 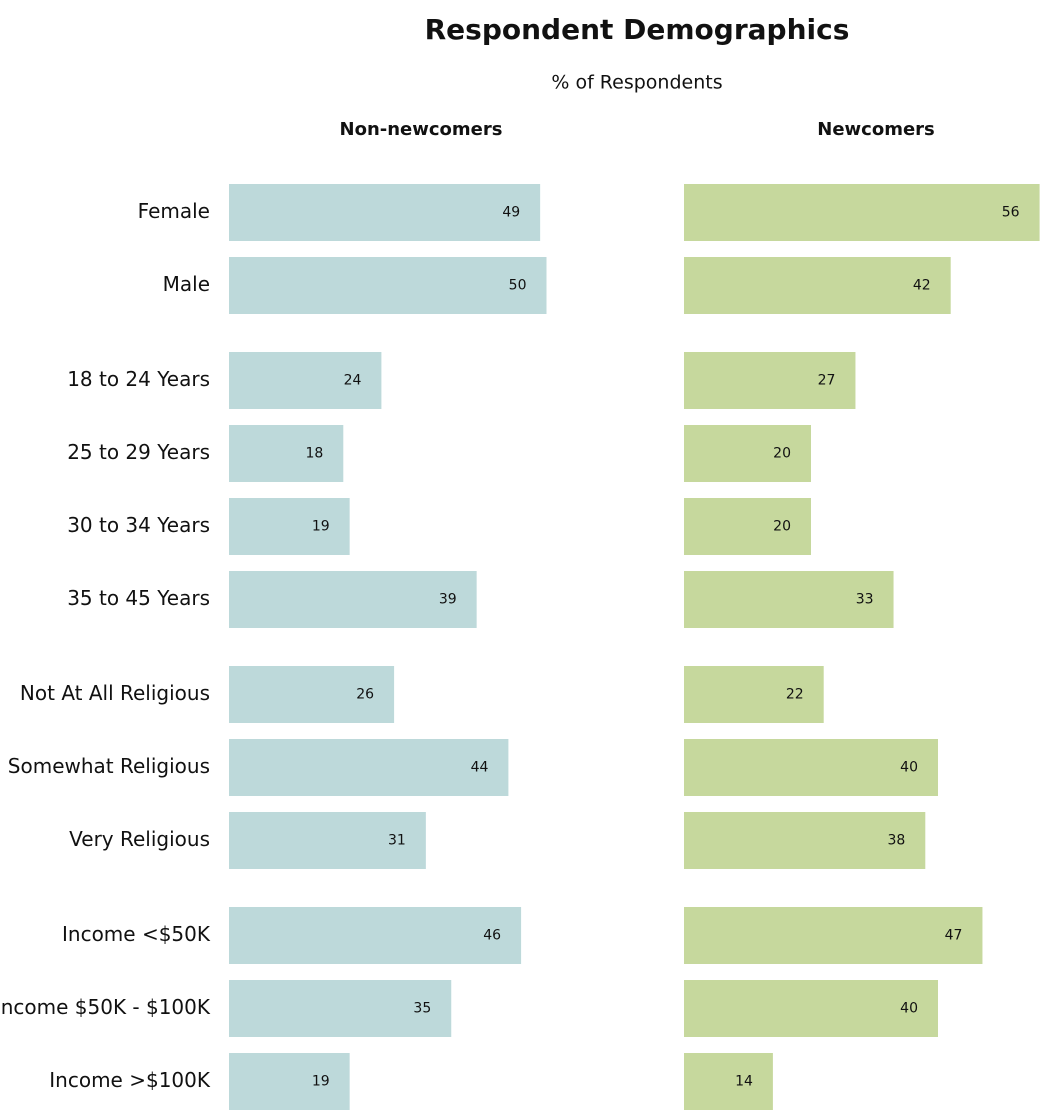 I want to click on value-label: 42, so click(x=922, y=286).